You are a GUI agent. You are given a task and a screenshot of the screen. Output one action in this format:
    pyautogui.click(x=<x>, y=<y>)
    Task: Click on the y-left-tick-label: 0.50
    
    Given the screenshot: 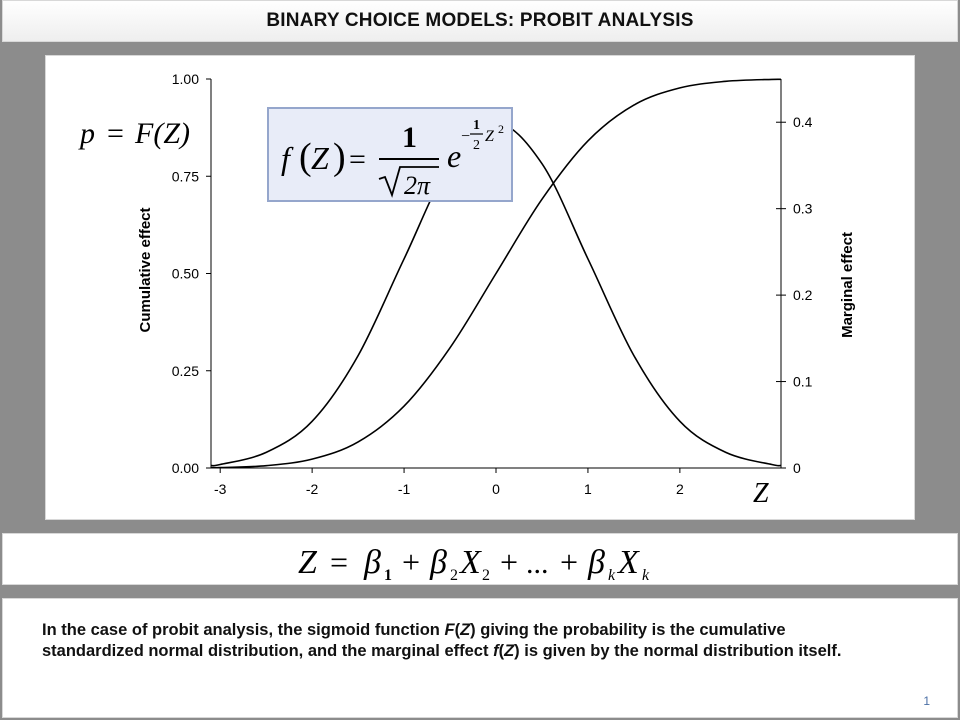 What is the action you would take?
    pyautogui.click(x=185, y=274)
    